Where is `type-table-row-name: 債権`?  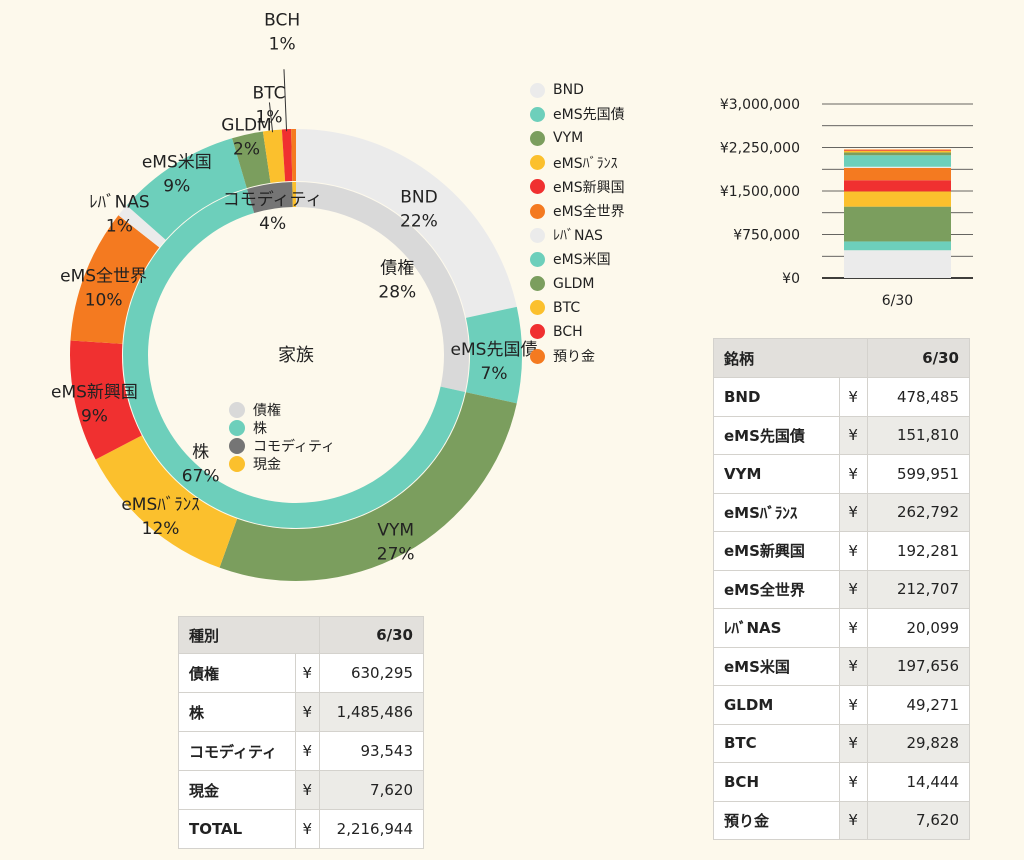 type-table-row-name: 債権 is located at coordinates (237, 673).